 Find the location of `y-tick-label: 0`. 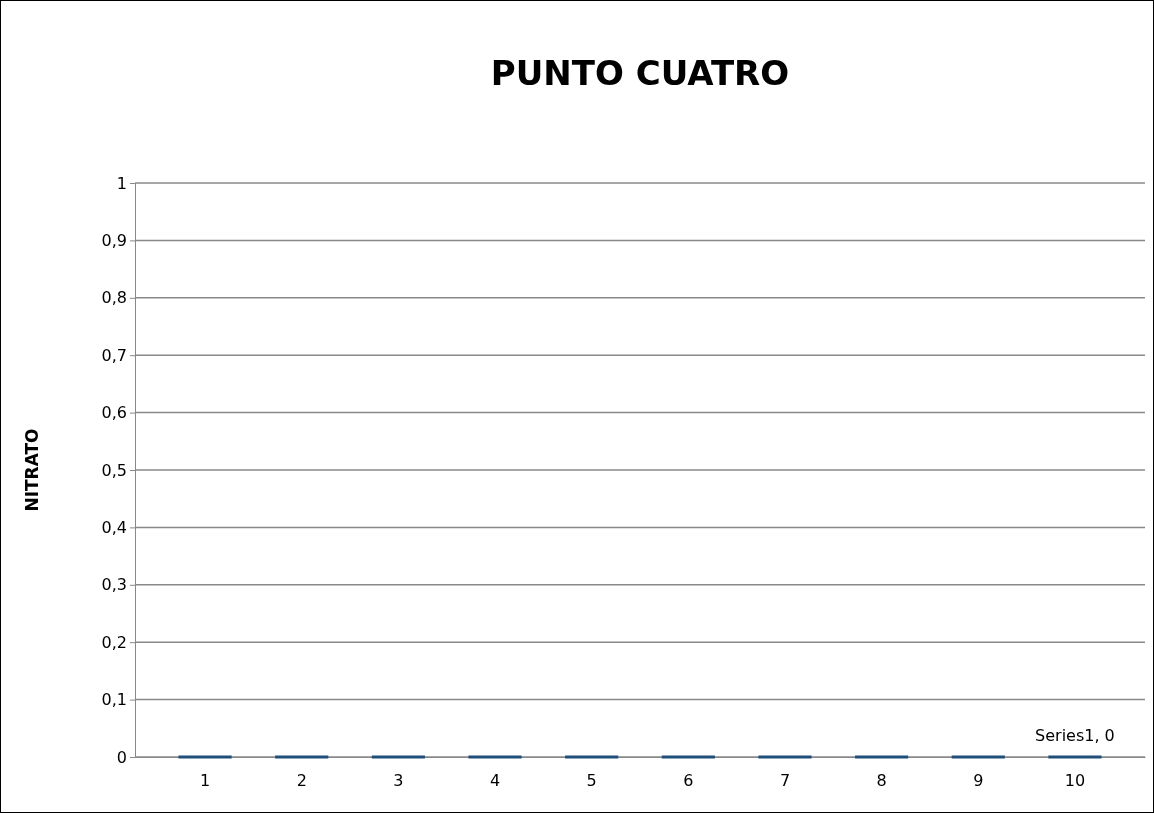

y-tick-label: 0 is located at coordinates (121, 757).